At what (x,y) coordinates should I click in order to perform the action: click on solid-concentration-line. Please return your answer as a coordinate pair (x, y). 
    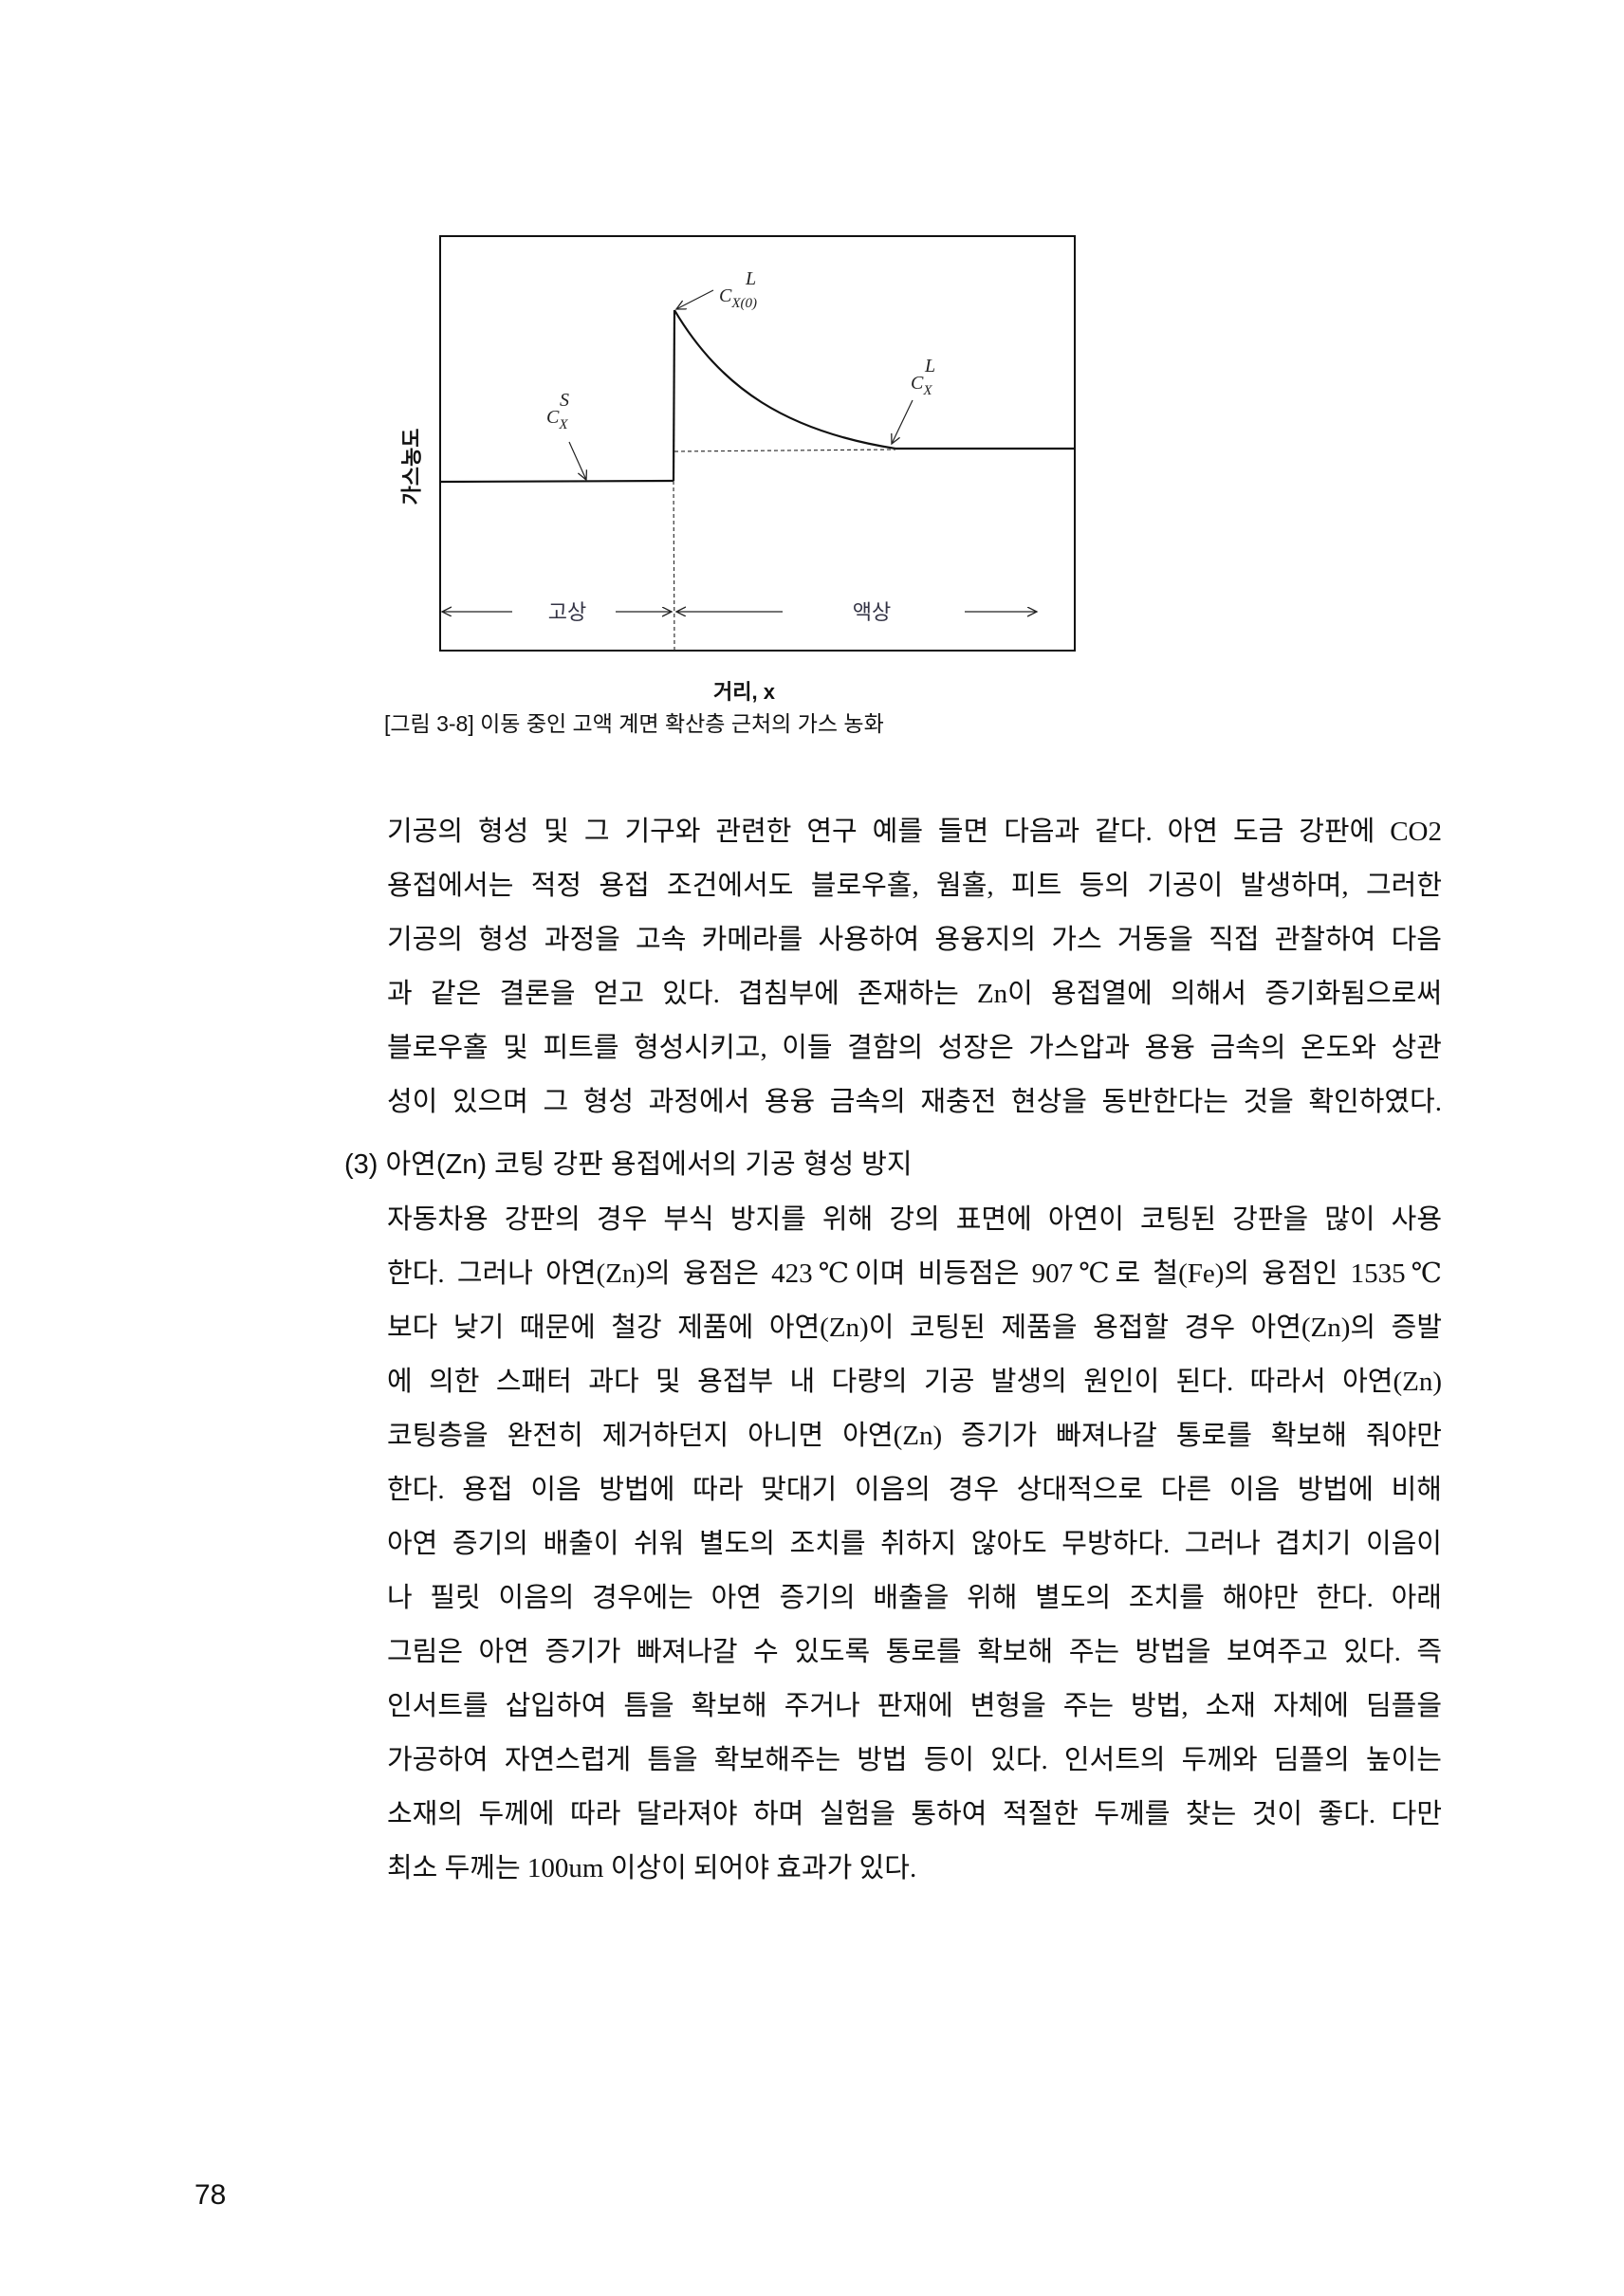
    Looking at the image, I should click on (557, 481).